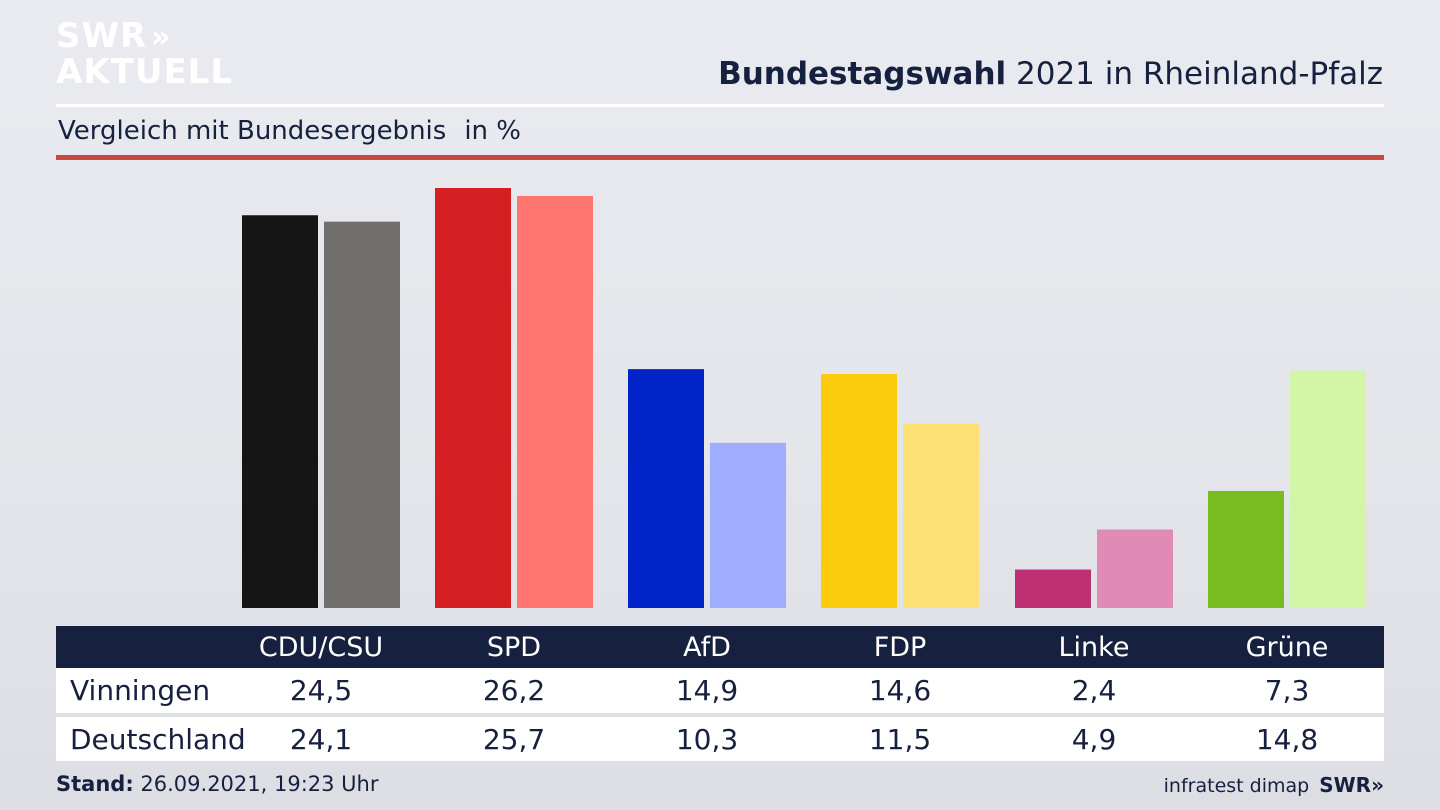 The image size is (1440, 810). Describe the element at coordinates (514, 739) in the screenshot. I see `table-cell: 25,7` at that location.